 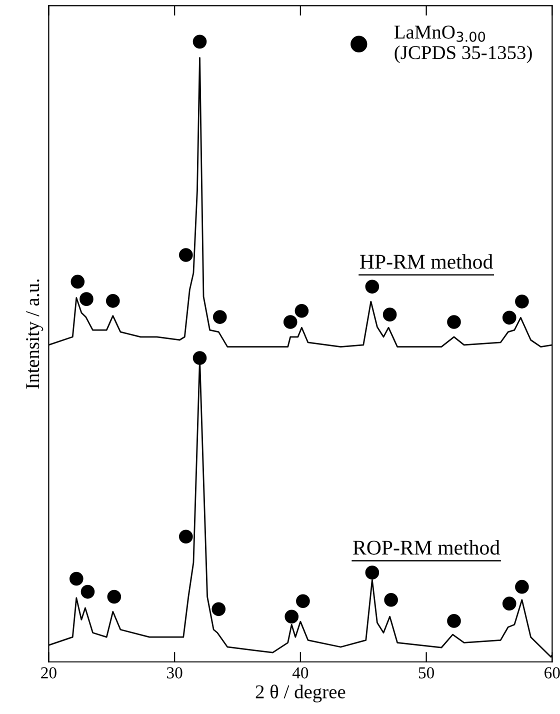 What do you see at coordinates (426, 672) in the screenshot?
I see `x-tick-label: 50` at bounding box center [426, 672].